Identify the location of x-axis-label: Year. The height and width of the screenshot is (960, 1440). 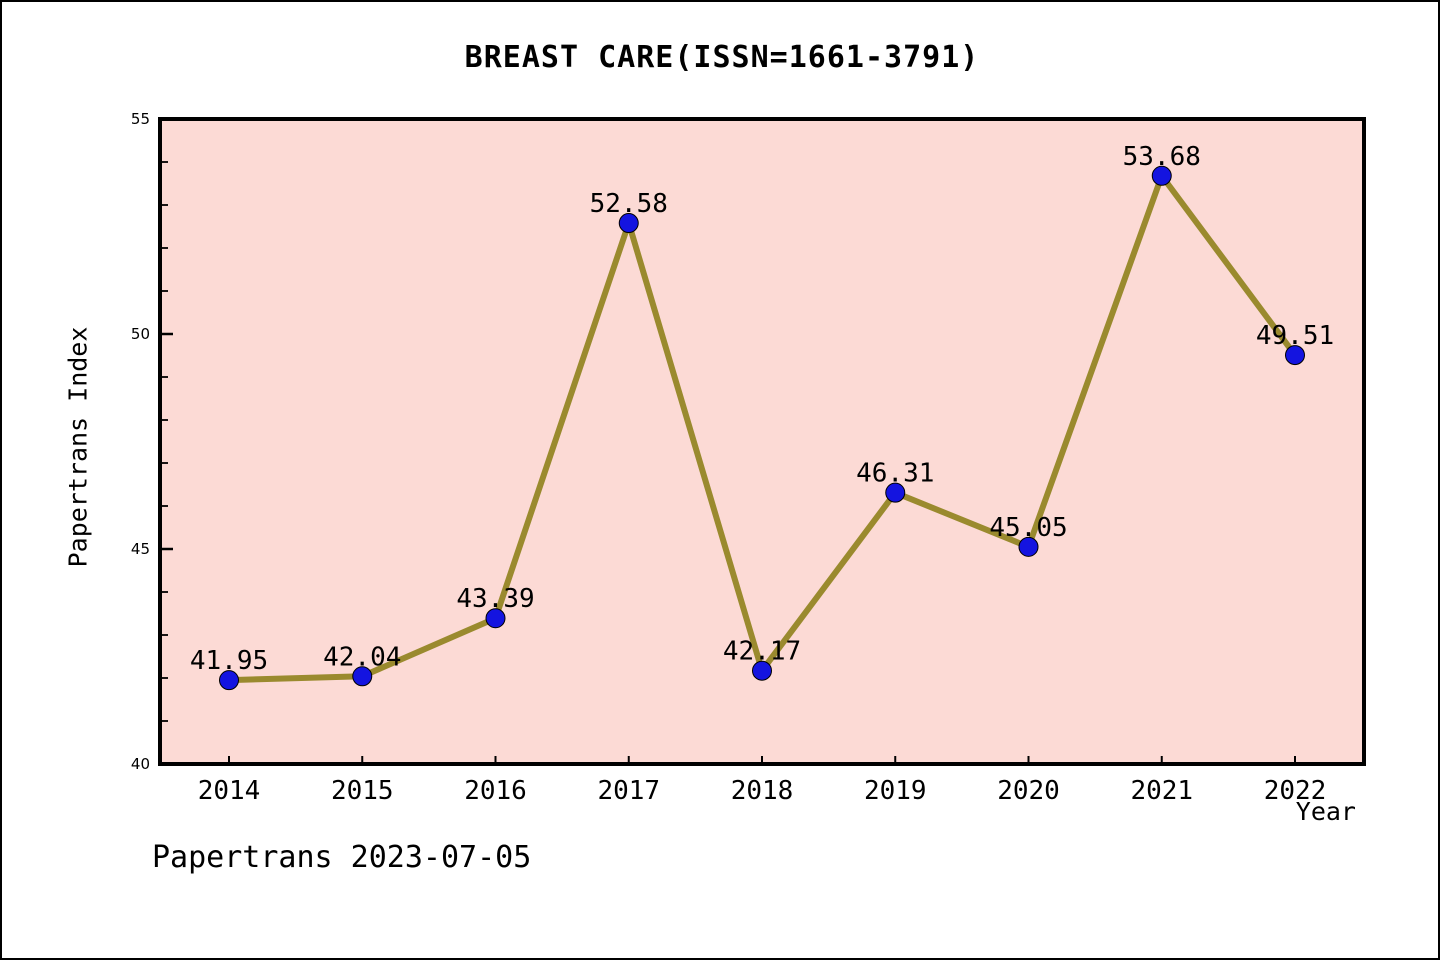
(1325, 811).